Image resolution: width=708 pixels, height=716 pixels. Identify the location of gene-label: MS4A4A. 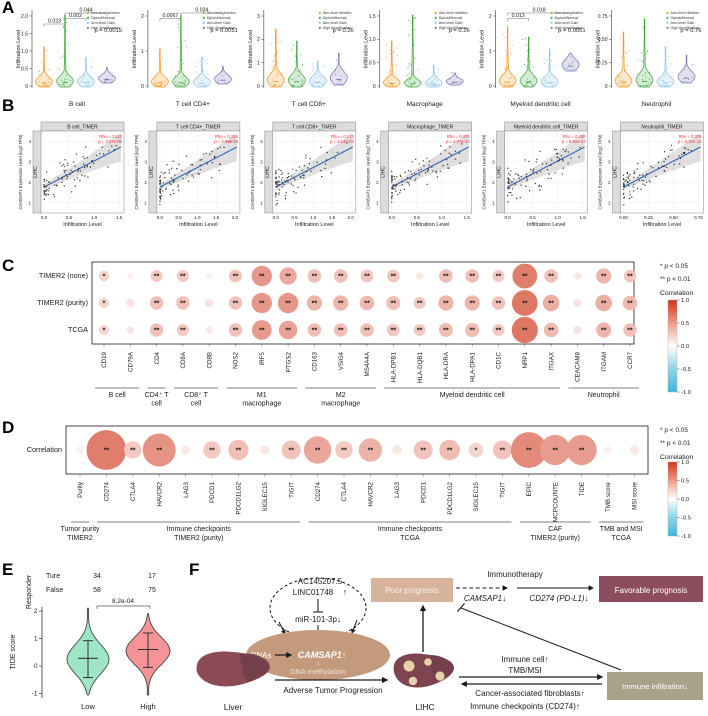
(367, 363).